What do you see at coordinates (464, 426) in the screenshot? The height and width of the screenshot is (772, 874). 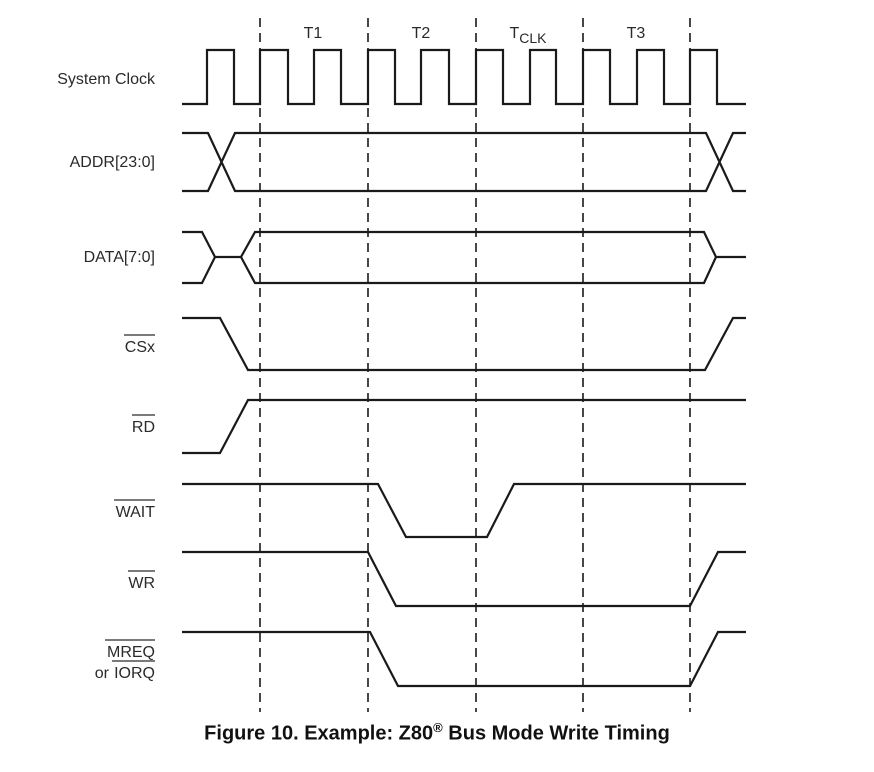 I see `waveform-rd` at bounding box center [464, 426].